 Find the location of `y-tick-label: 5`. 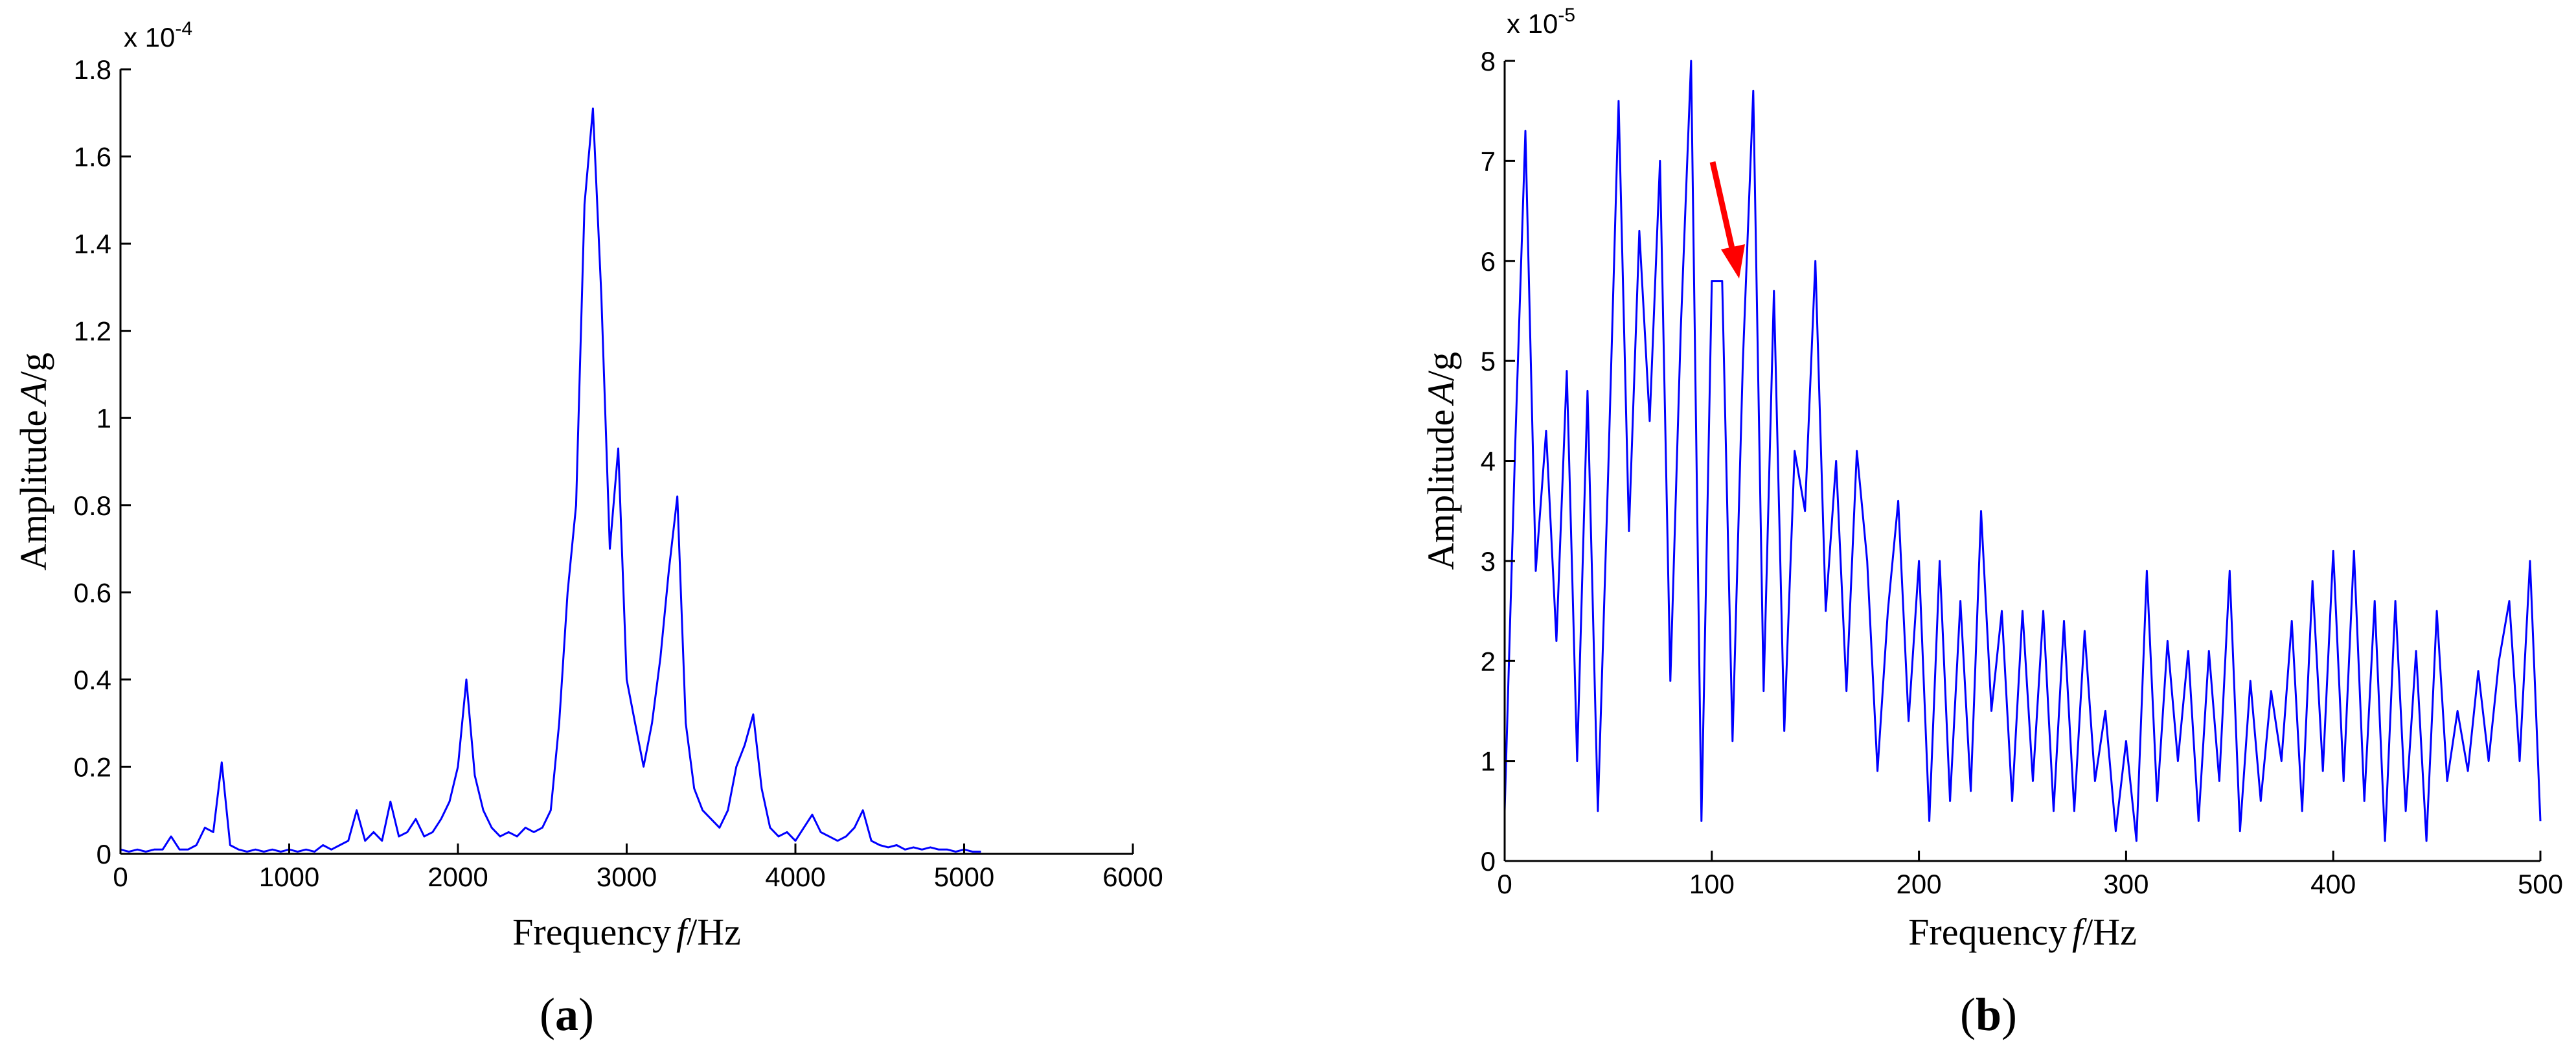

y-tick-label: 5 is located at coordinates (1489, 361).